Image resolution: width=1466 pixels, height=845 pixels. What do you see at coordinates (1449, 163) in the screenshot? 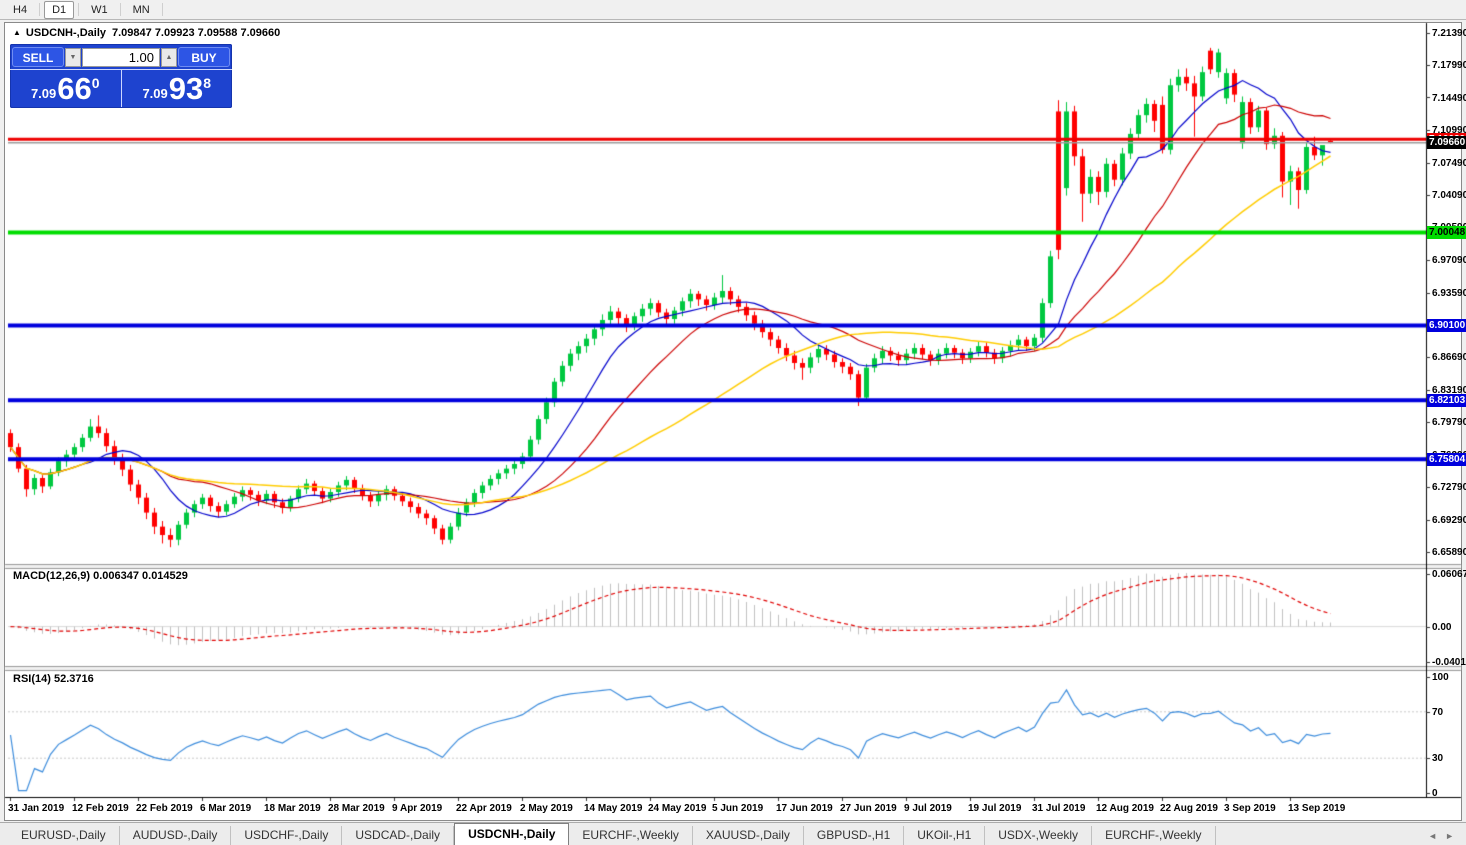
I see `price-axis-tick: 7.07490` at bounding box center [1449, 163].